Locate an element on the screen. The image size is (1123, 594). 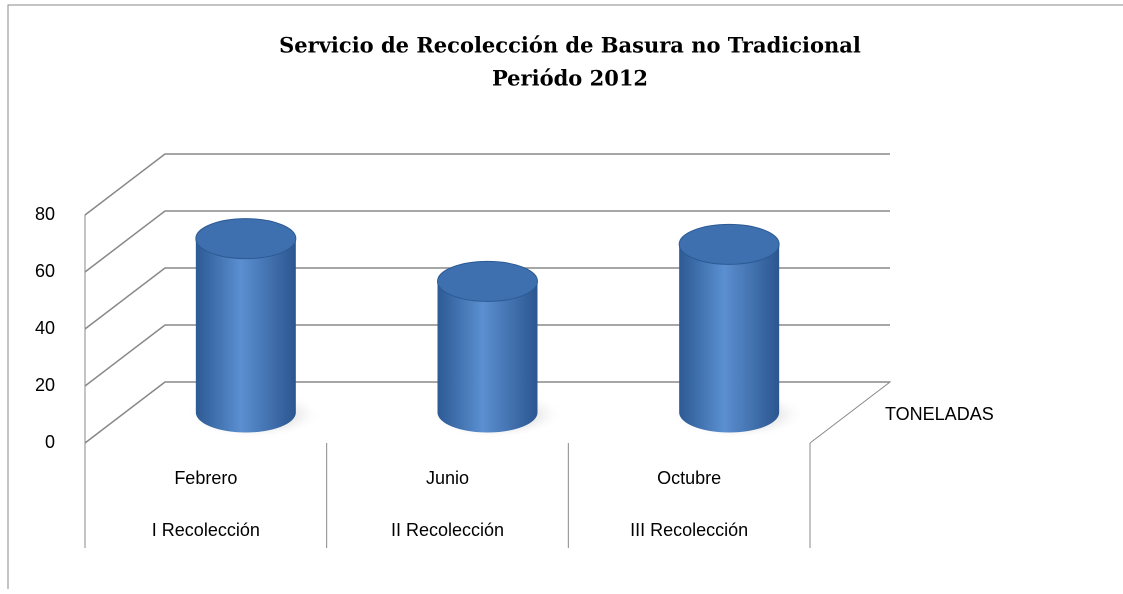
y-tick-label: 80 is located at coordinates (45, 214).